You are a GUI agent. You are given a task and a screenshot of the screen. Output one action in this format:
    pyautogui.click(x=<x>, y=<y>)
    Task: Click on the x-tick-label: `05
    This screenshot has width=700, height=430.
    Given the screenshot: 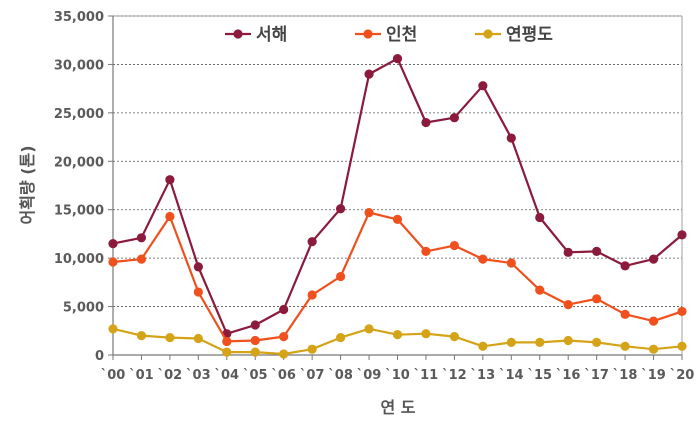 What is the action you would take?
    pyautogui.click(x=255, y=375)
    